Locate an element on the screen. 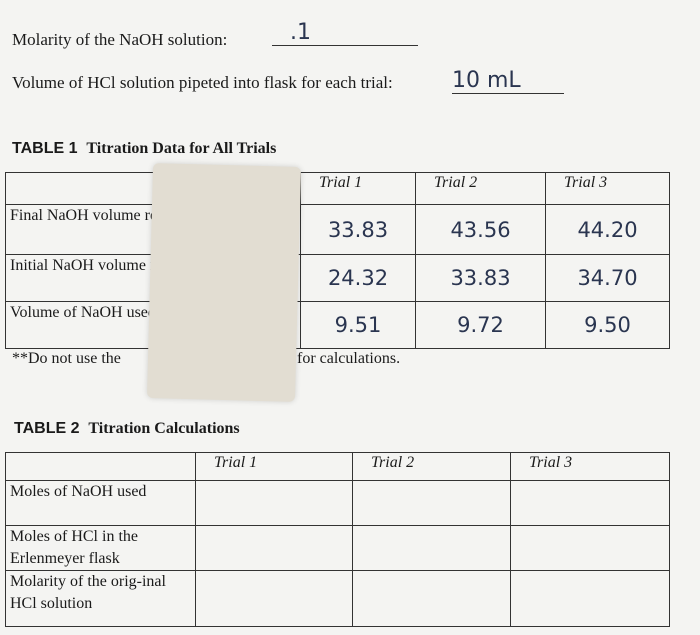 The image size is (700, 635). row: Volume of NaOH used 9.51 9.72 9.50 is located at coordinates (337, 325).